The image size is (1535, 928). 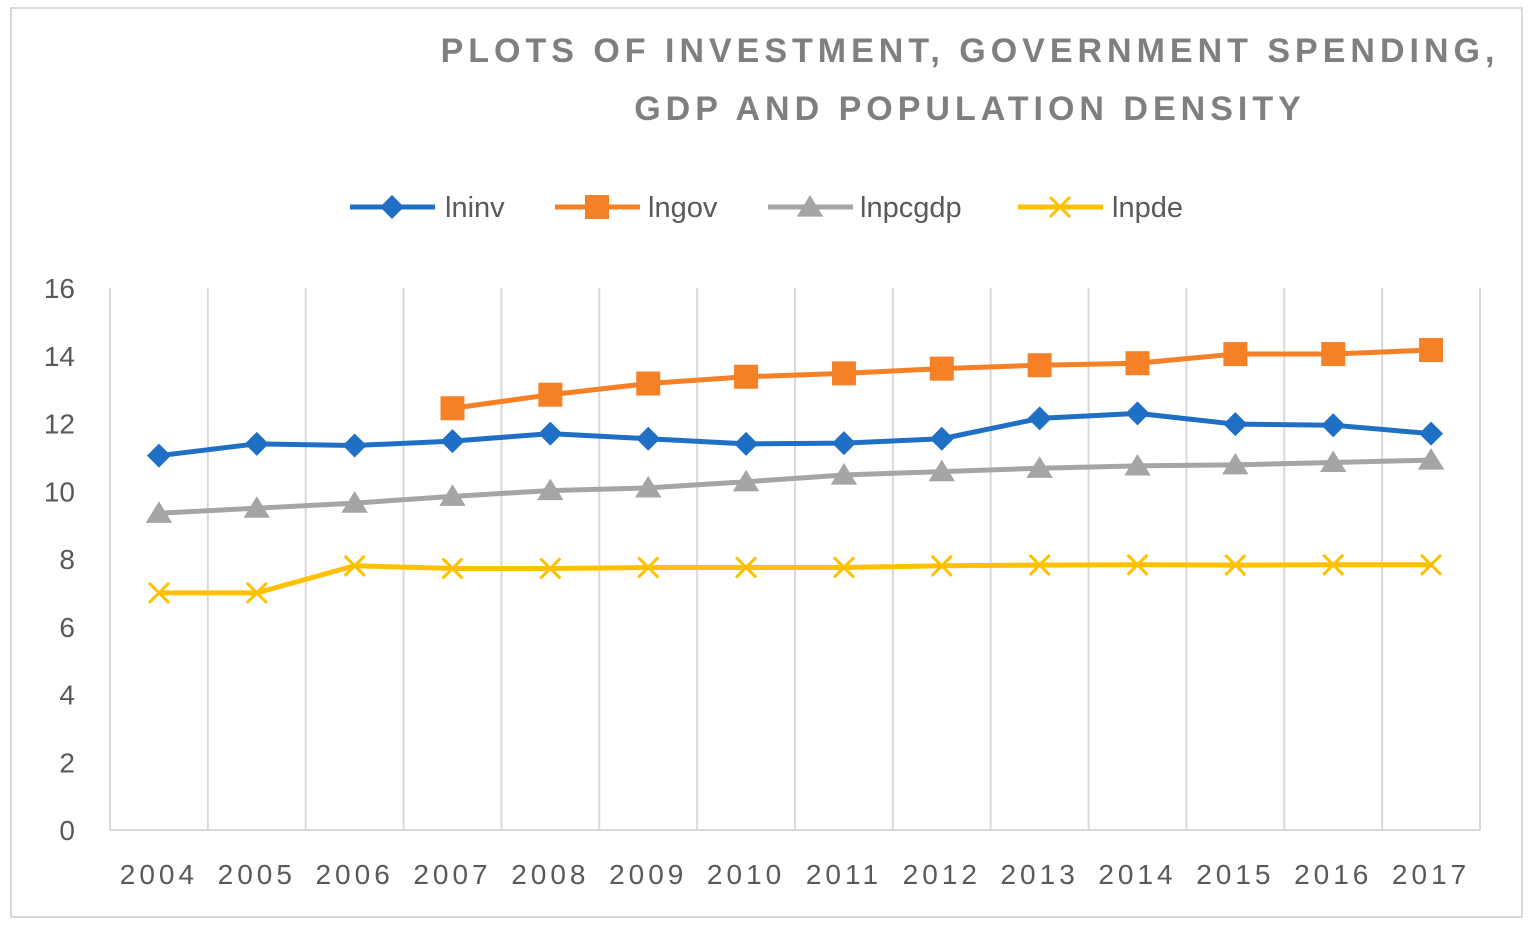 I want to click on series-line-lninv, so click(x=795, y=434).